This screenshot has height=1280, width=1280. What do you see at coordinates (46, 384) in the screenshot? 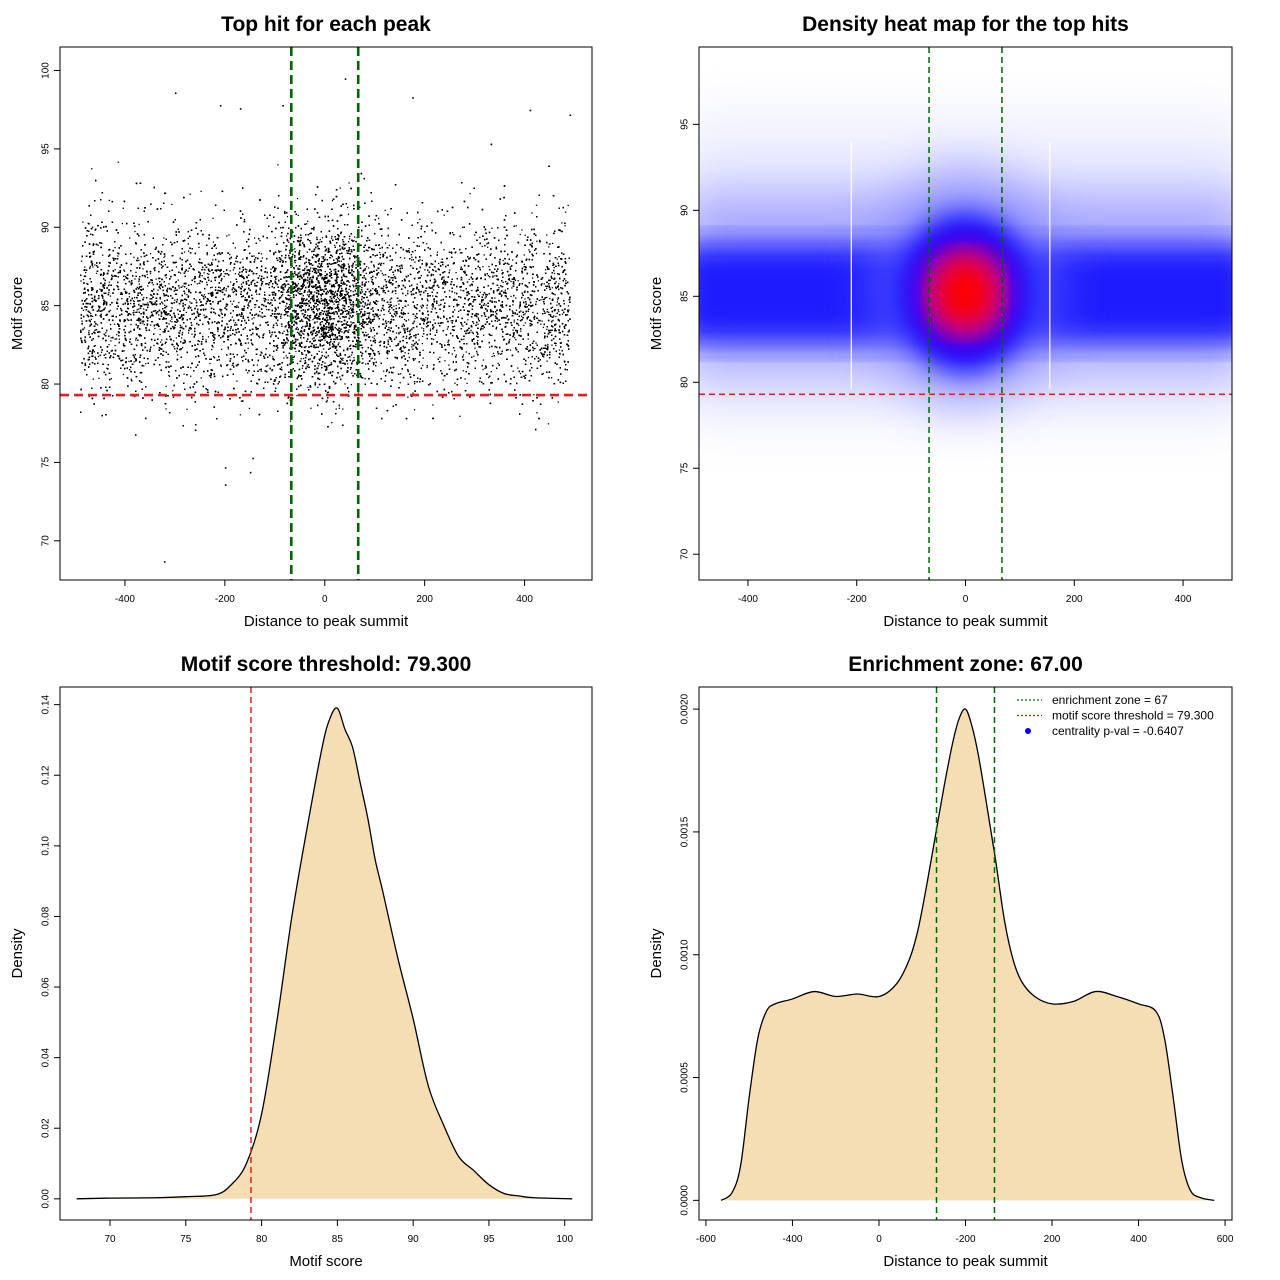
I see `y-tick-label: 80` at bounding box center [46, 384].